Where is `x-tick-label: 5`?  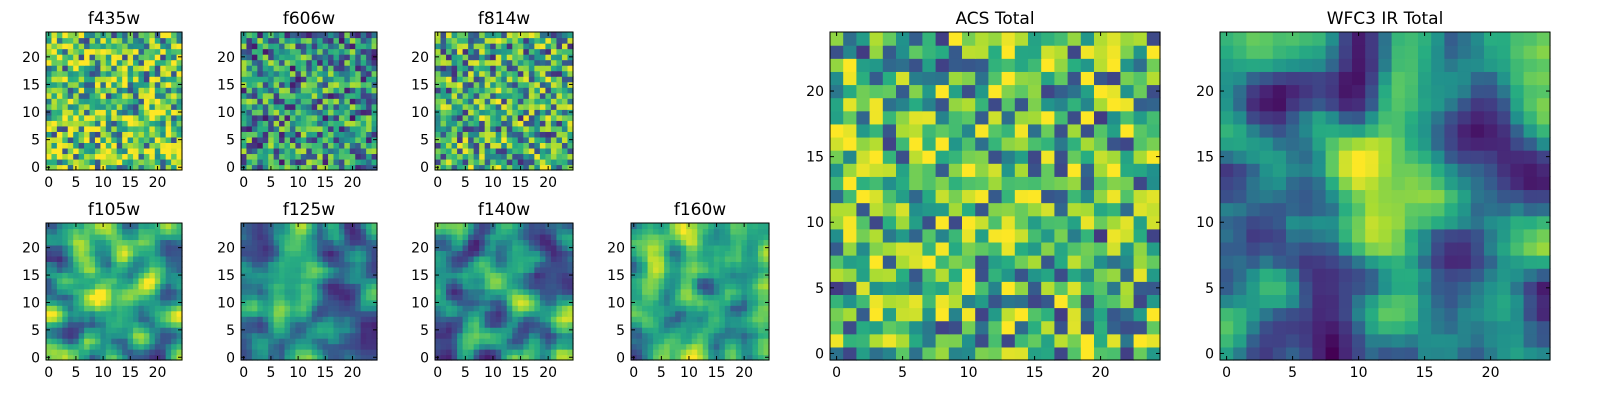
x-tick-label: 5 is located at coordinates (75, 373).